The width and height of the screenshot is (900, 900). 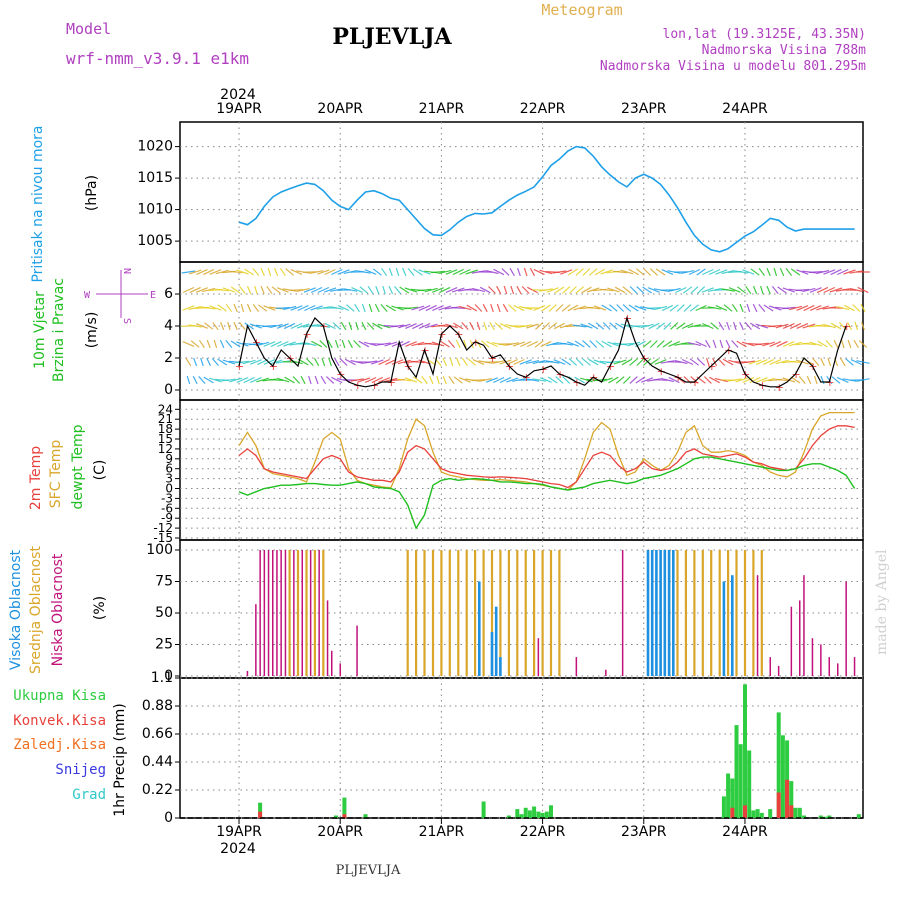 What do you see at coordinates (155, 178) in the screenshot?
I see `y-tick-label: 1015` at bounding box center [155, 178].